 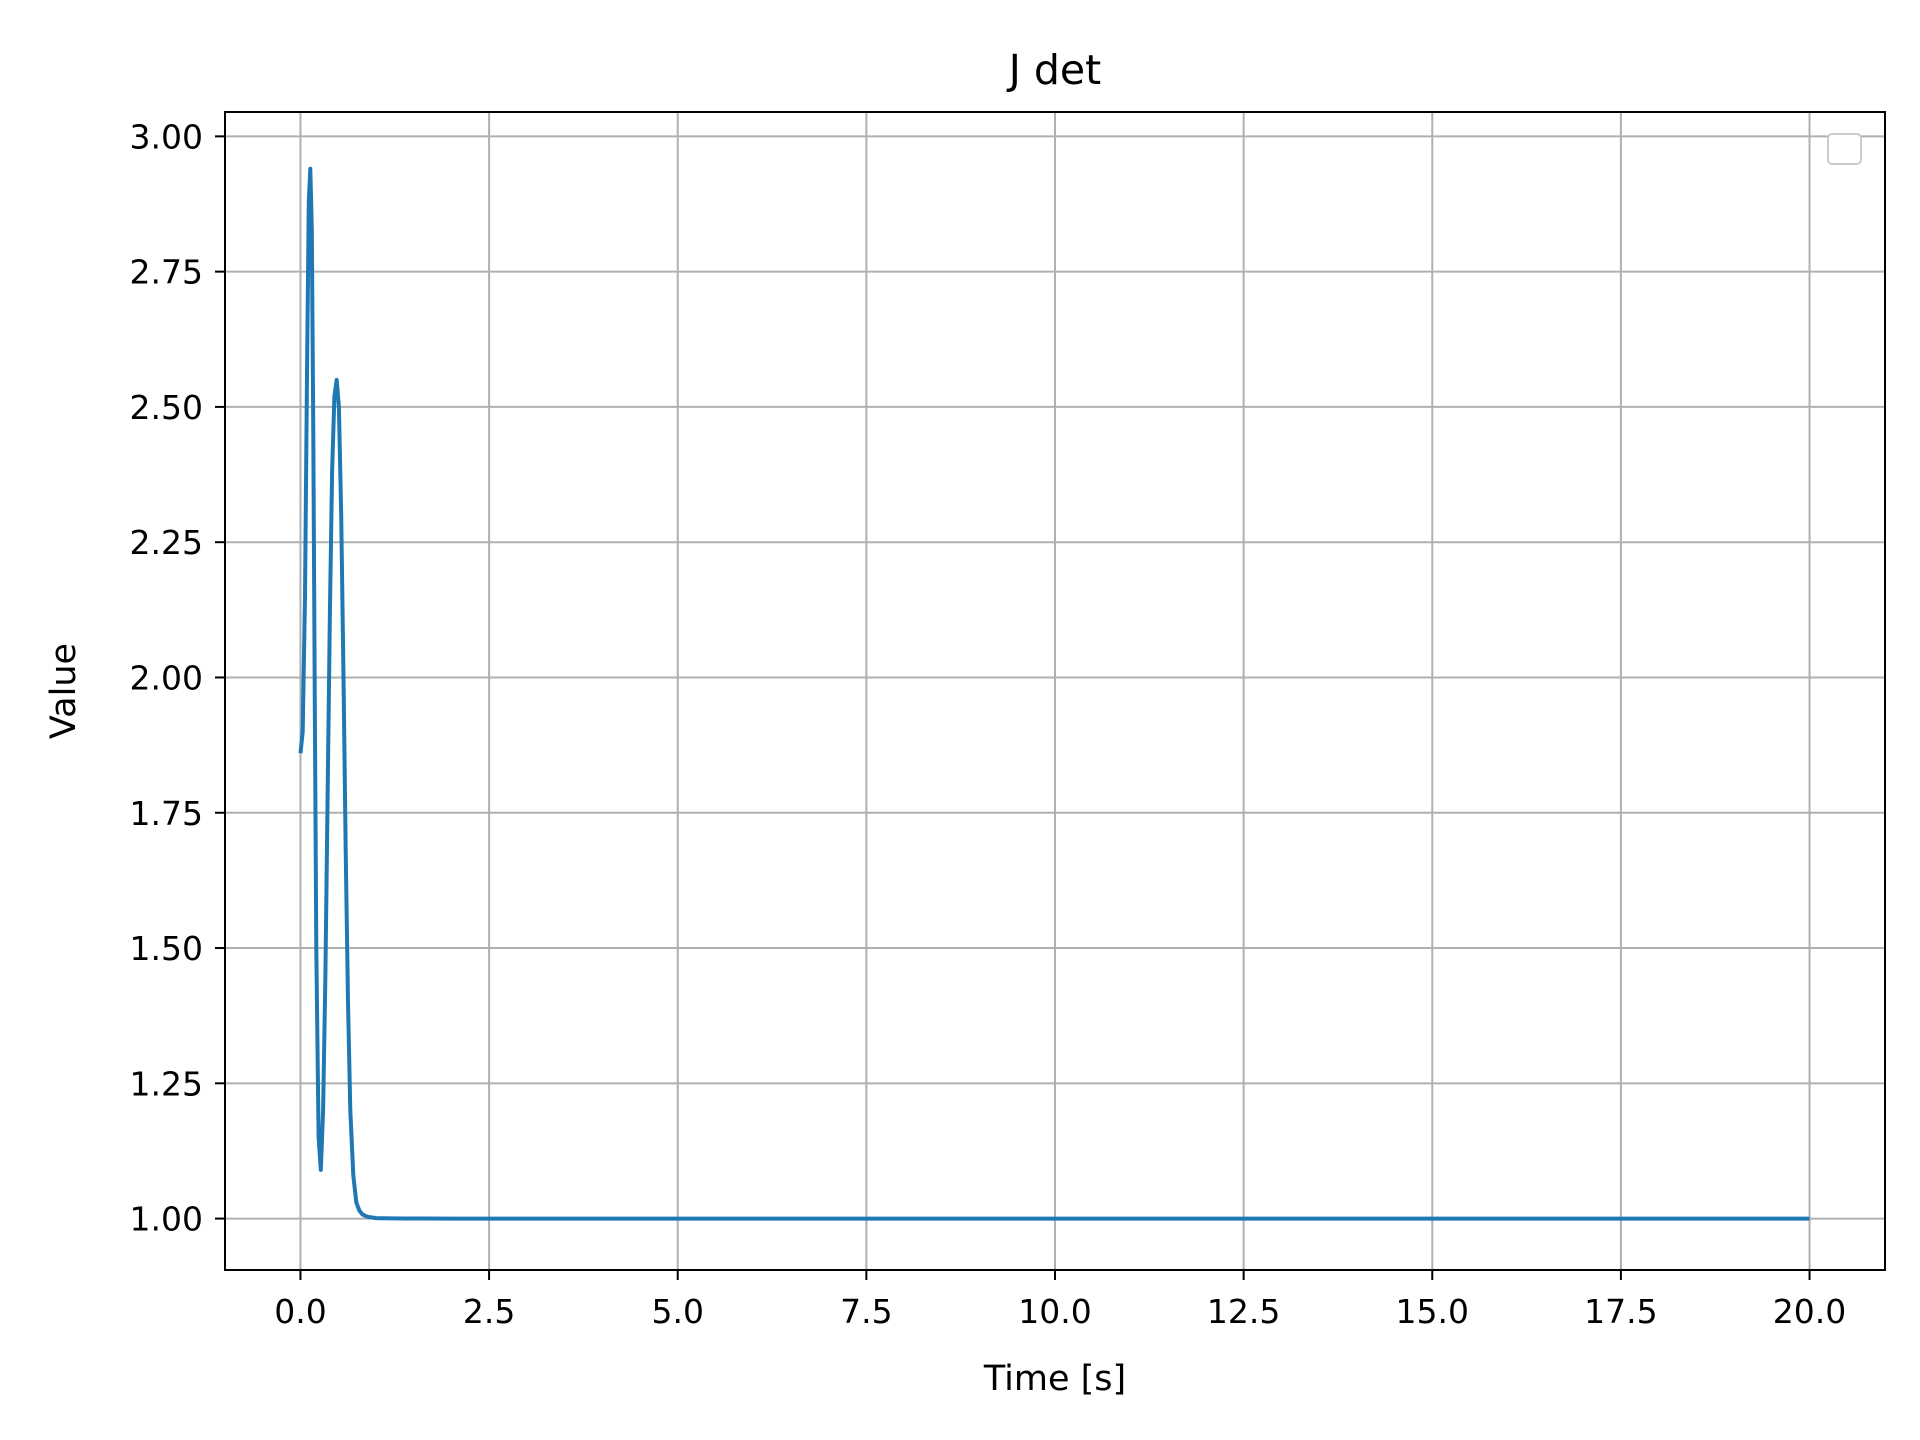 I want to click on chart-title: J det, so click(x=1053, y=70).